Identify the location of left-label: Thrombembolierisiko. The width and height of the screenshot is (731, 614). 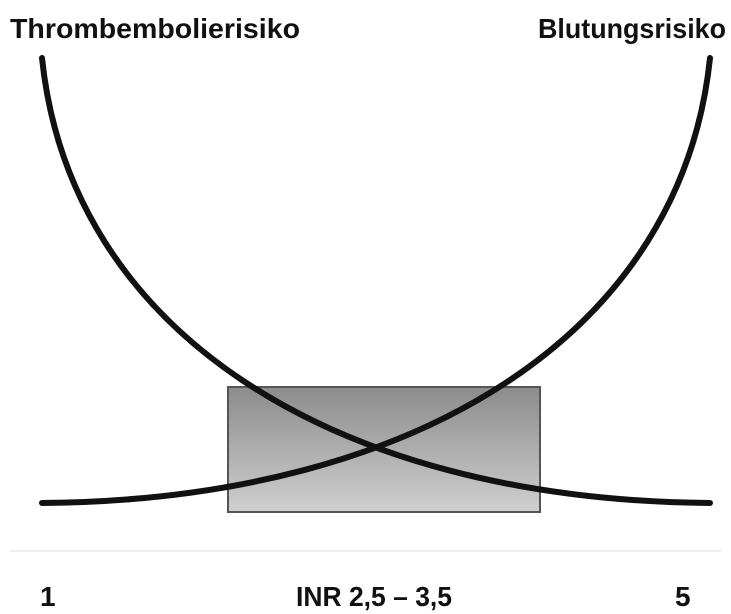
(155, 28).